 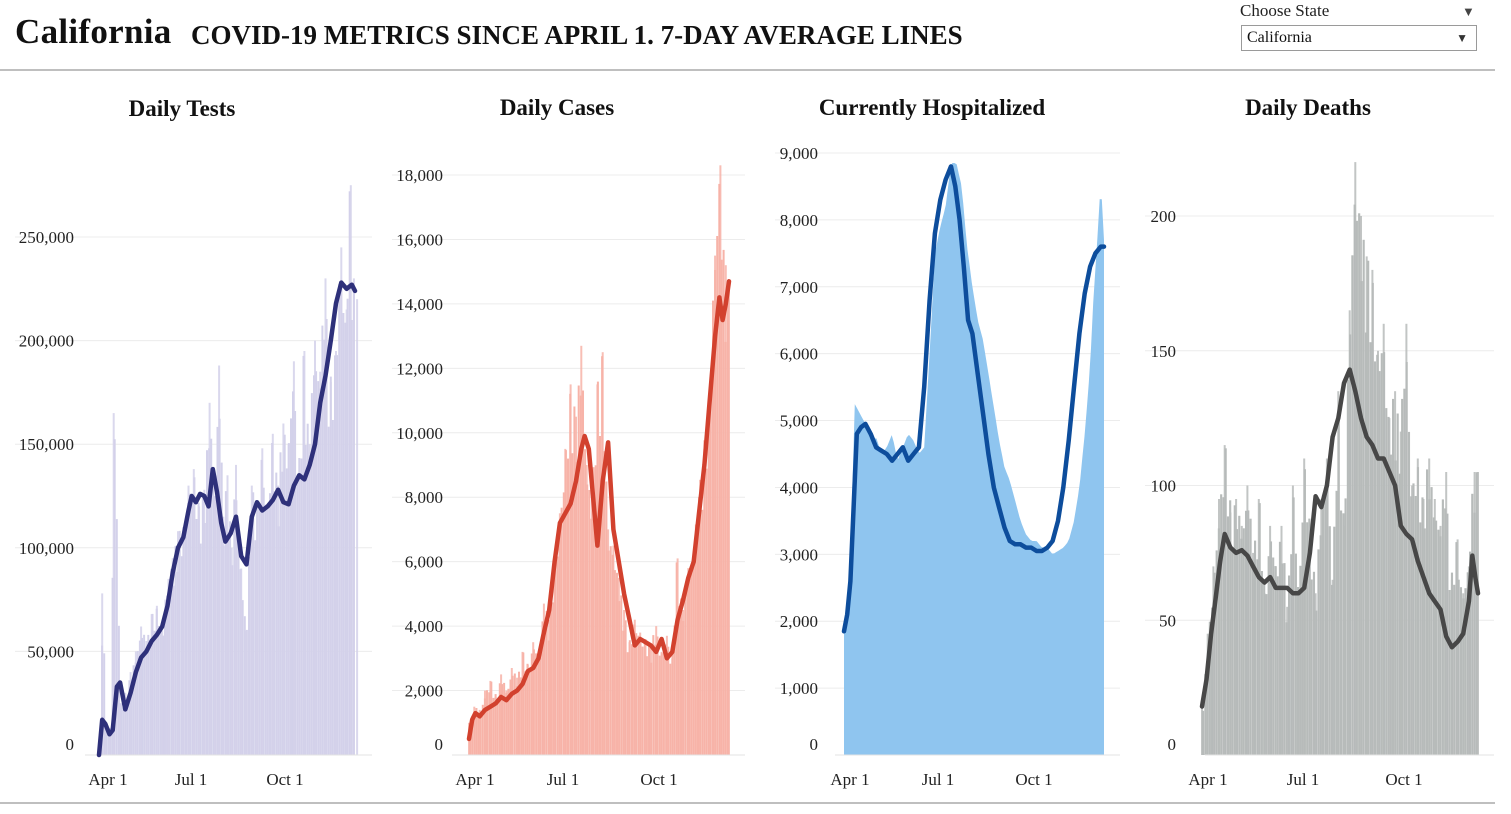 I want to click on y-tick-label: 50,000, so click(x=50, y=651).